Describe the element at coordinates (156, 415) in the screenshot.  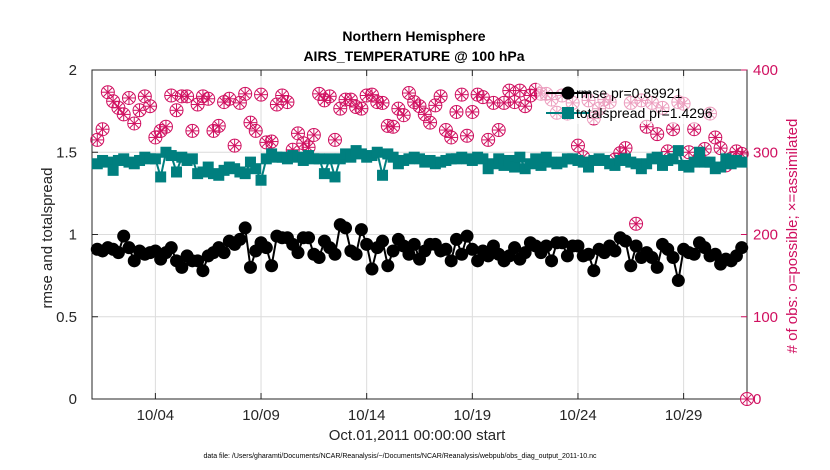
I see `x-tick-label: 10/04` at that location.